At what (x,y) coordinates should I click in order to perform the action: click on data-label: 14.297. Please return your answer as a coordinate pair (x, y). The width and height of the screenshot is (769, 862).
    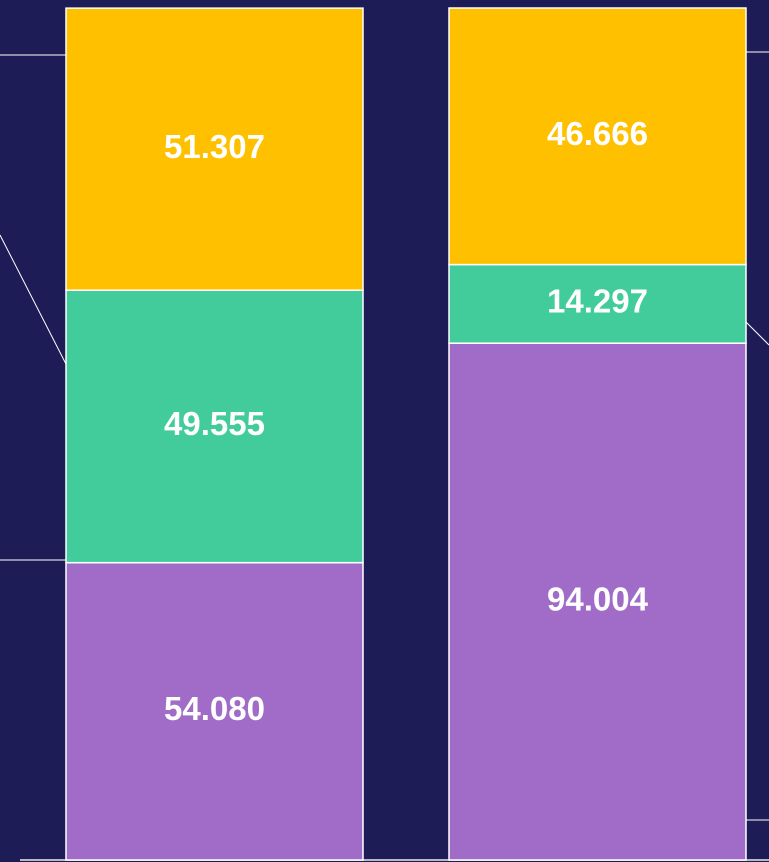
    Looking at the image, I should click on (597, 301).